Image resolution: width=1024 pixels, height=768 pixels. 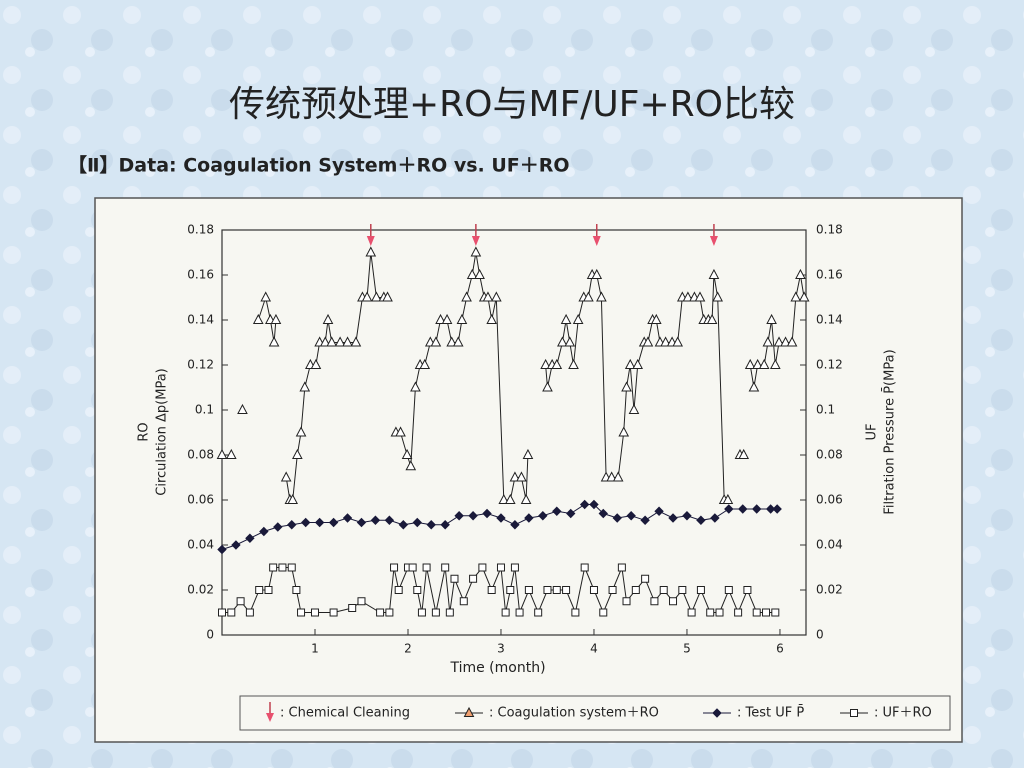 I want to click on chart-title: 【Ⅱ】Data: Coagulation System＋RO vs. UF＋RO, so click(x=319, y=165).